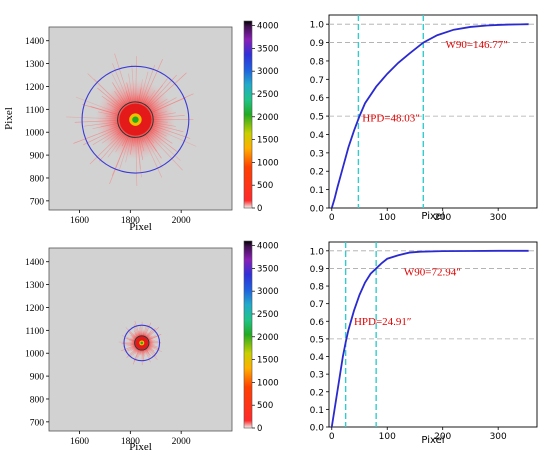 The image size is (550, 453). I want to click on annotation-label: W90=146.77″, so click(476, 45).